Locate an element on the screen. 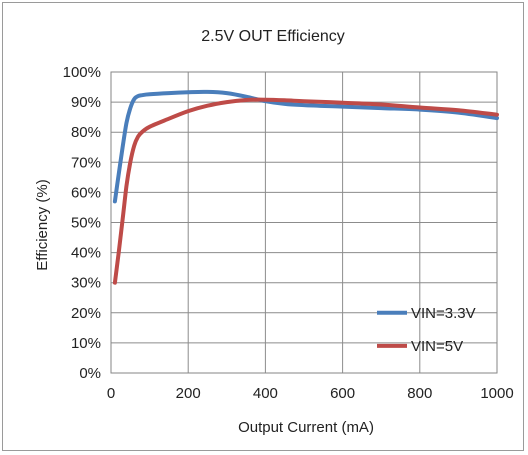 Image resolution: width=528 pixels, height=455 pixels. x-axis-title: Output Current (mA) is located at coordinates (306, 427).